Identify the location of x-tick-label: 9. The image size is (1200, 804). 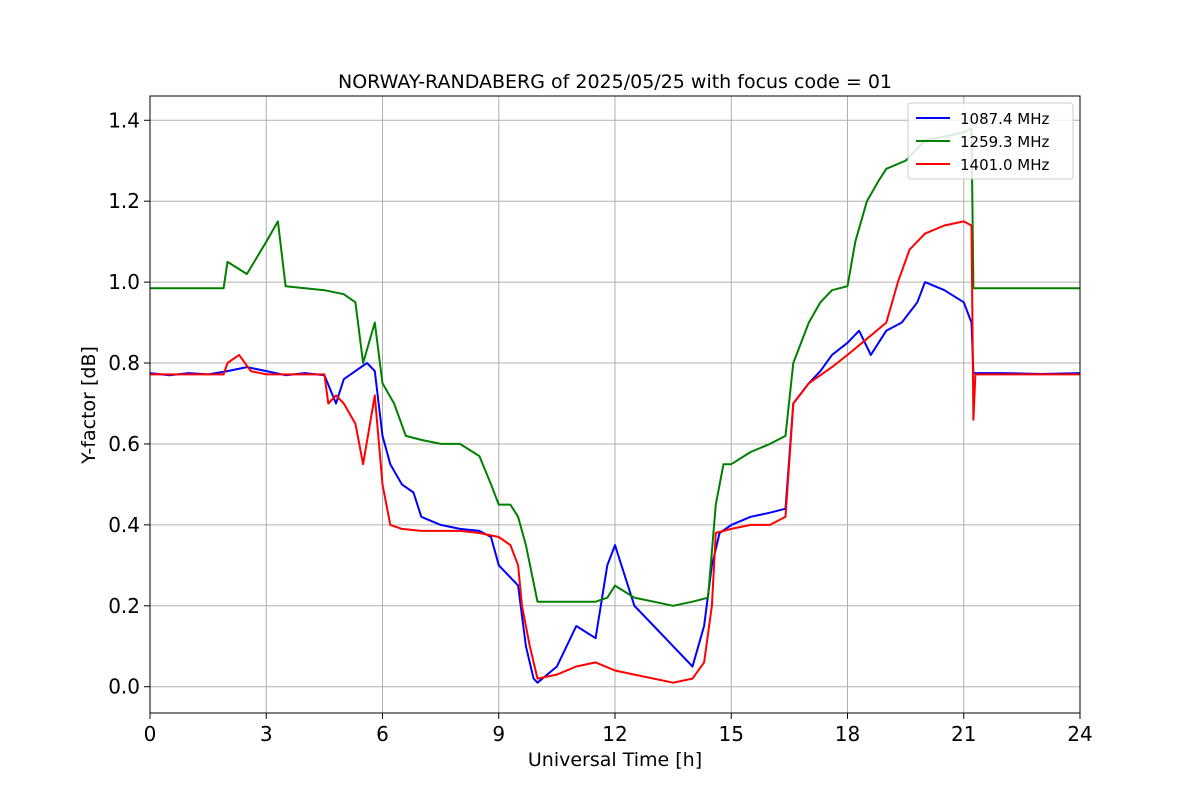
(498, 734).